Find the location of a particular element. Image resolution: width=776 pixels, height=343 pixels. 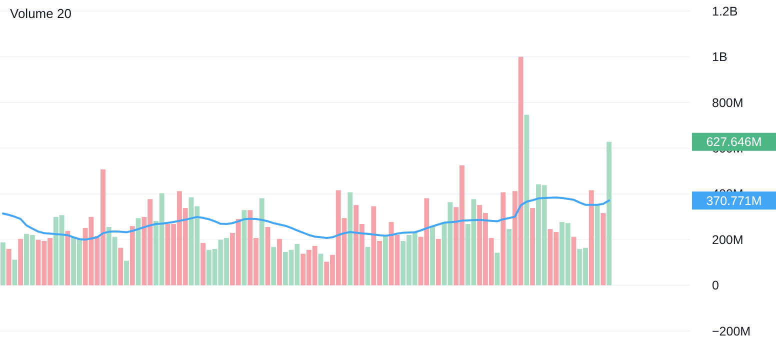

line-series is located at coordinates (306, 218).